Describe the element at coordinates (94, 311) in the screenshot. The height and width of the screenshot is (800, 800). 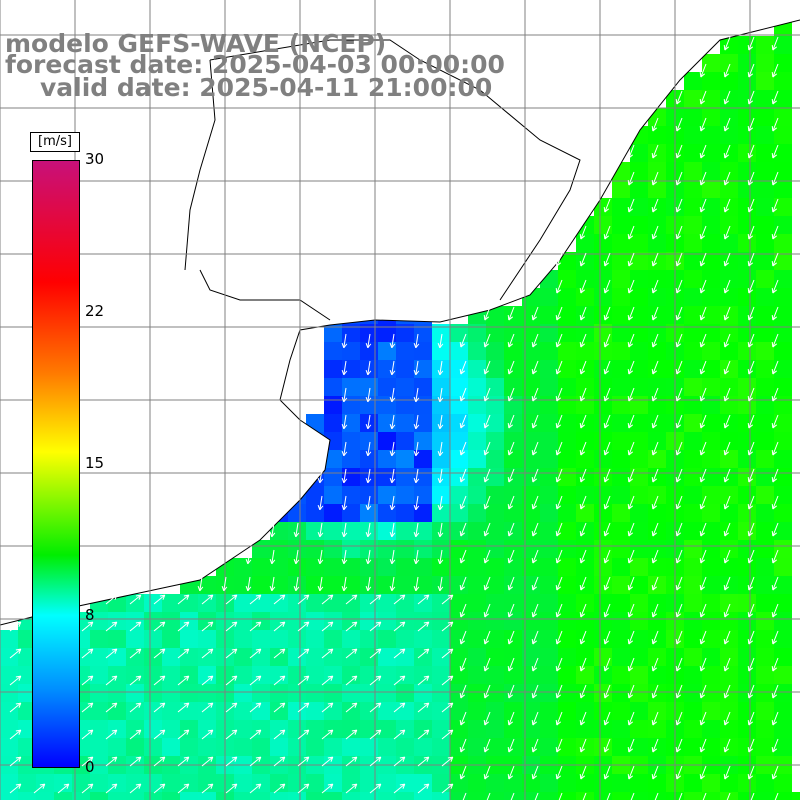
I see `legend-tick-22: 22` at that location.